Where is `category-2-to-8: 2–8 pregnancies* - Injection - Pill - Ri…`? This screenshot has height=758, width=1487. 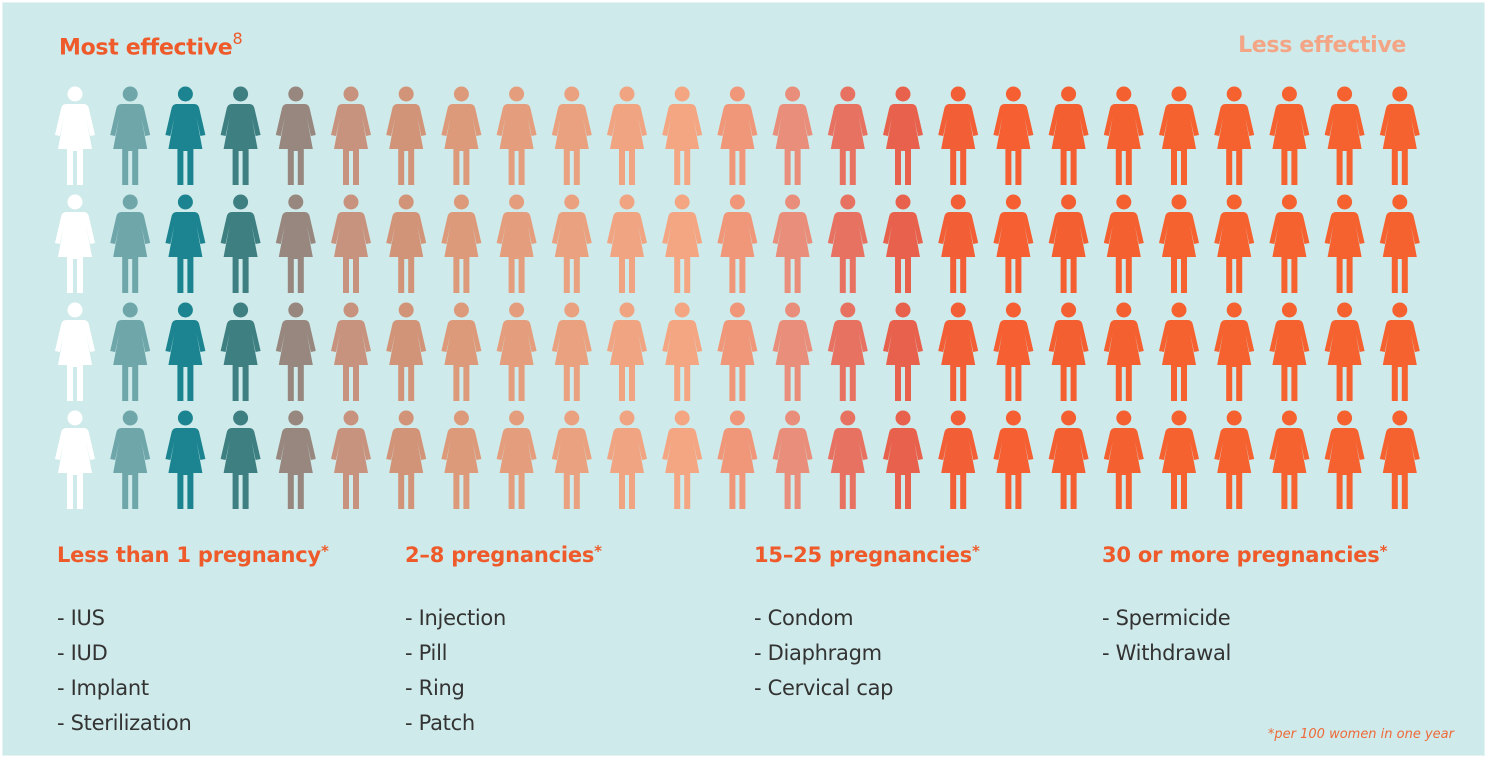
category-2-to-8: 2–8 pregnancies* - Injection - Pill - Ri… is located at coordinates (503, 641).